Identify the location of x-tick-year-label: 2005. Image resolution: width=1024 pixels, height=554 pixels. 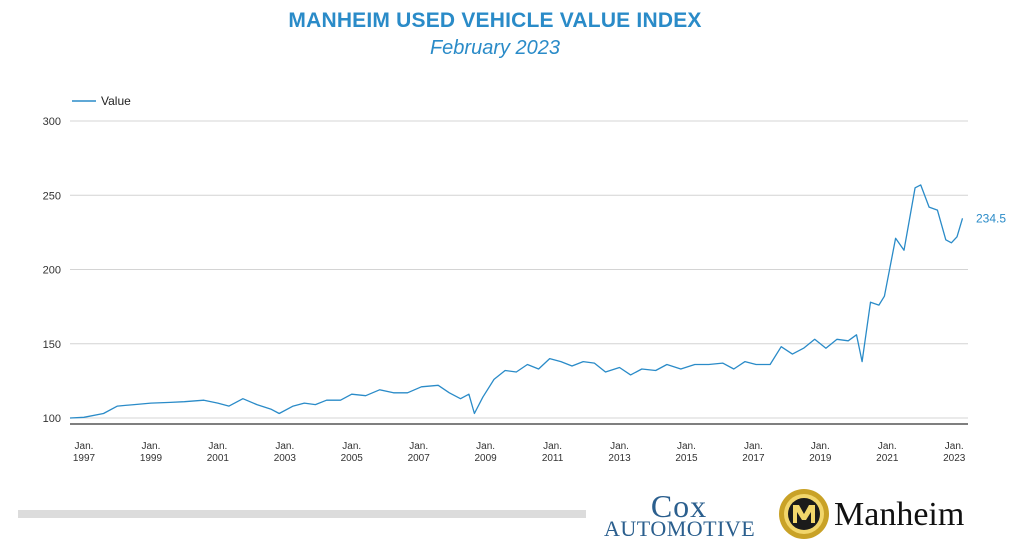
(352, 458).